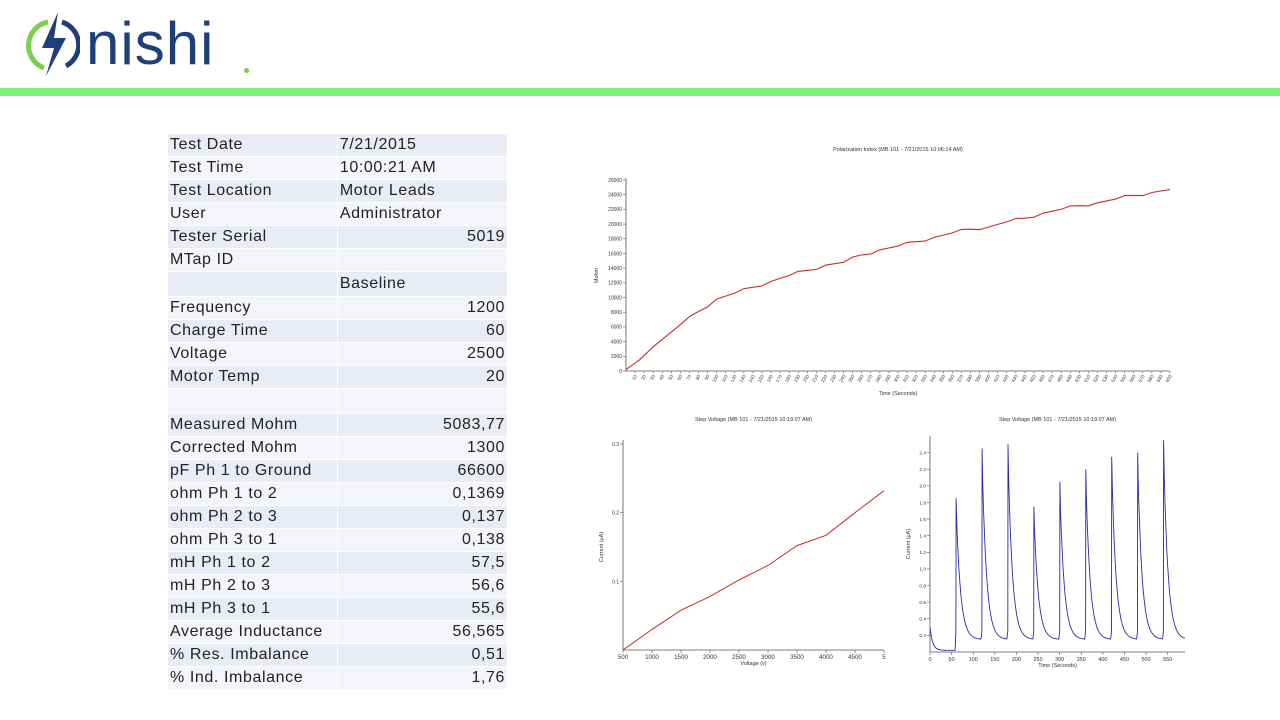 The height and width of the screenshot is (720, 1280). Describe the element at coordinates (253, 237) in the screenshot. I see `row-label: Tester Serial` at that location.